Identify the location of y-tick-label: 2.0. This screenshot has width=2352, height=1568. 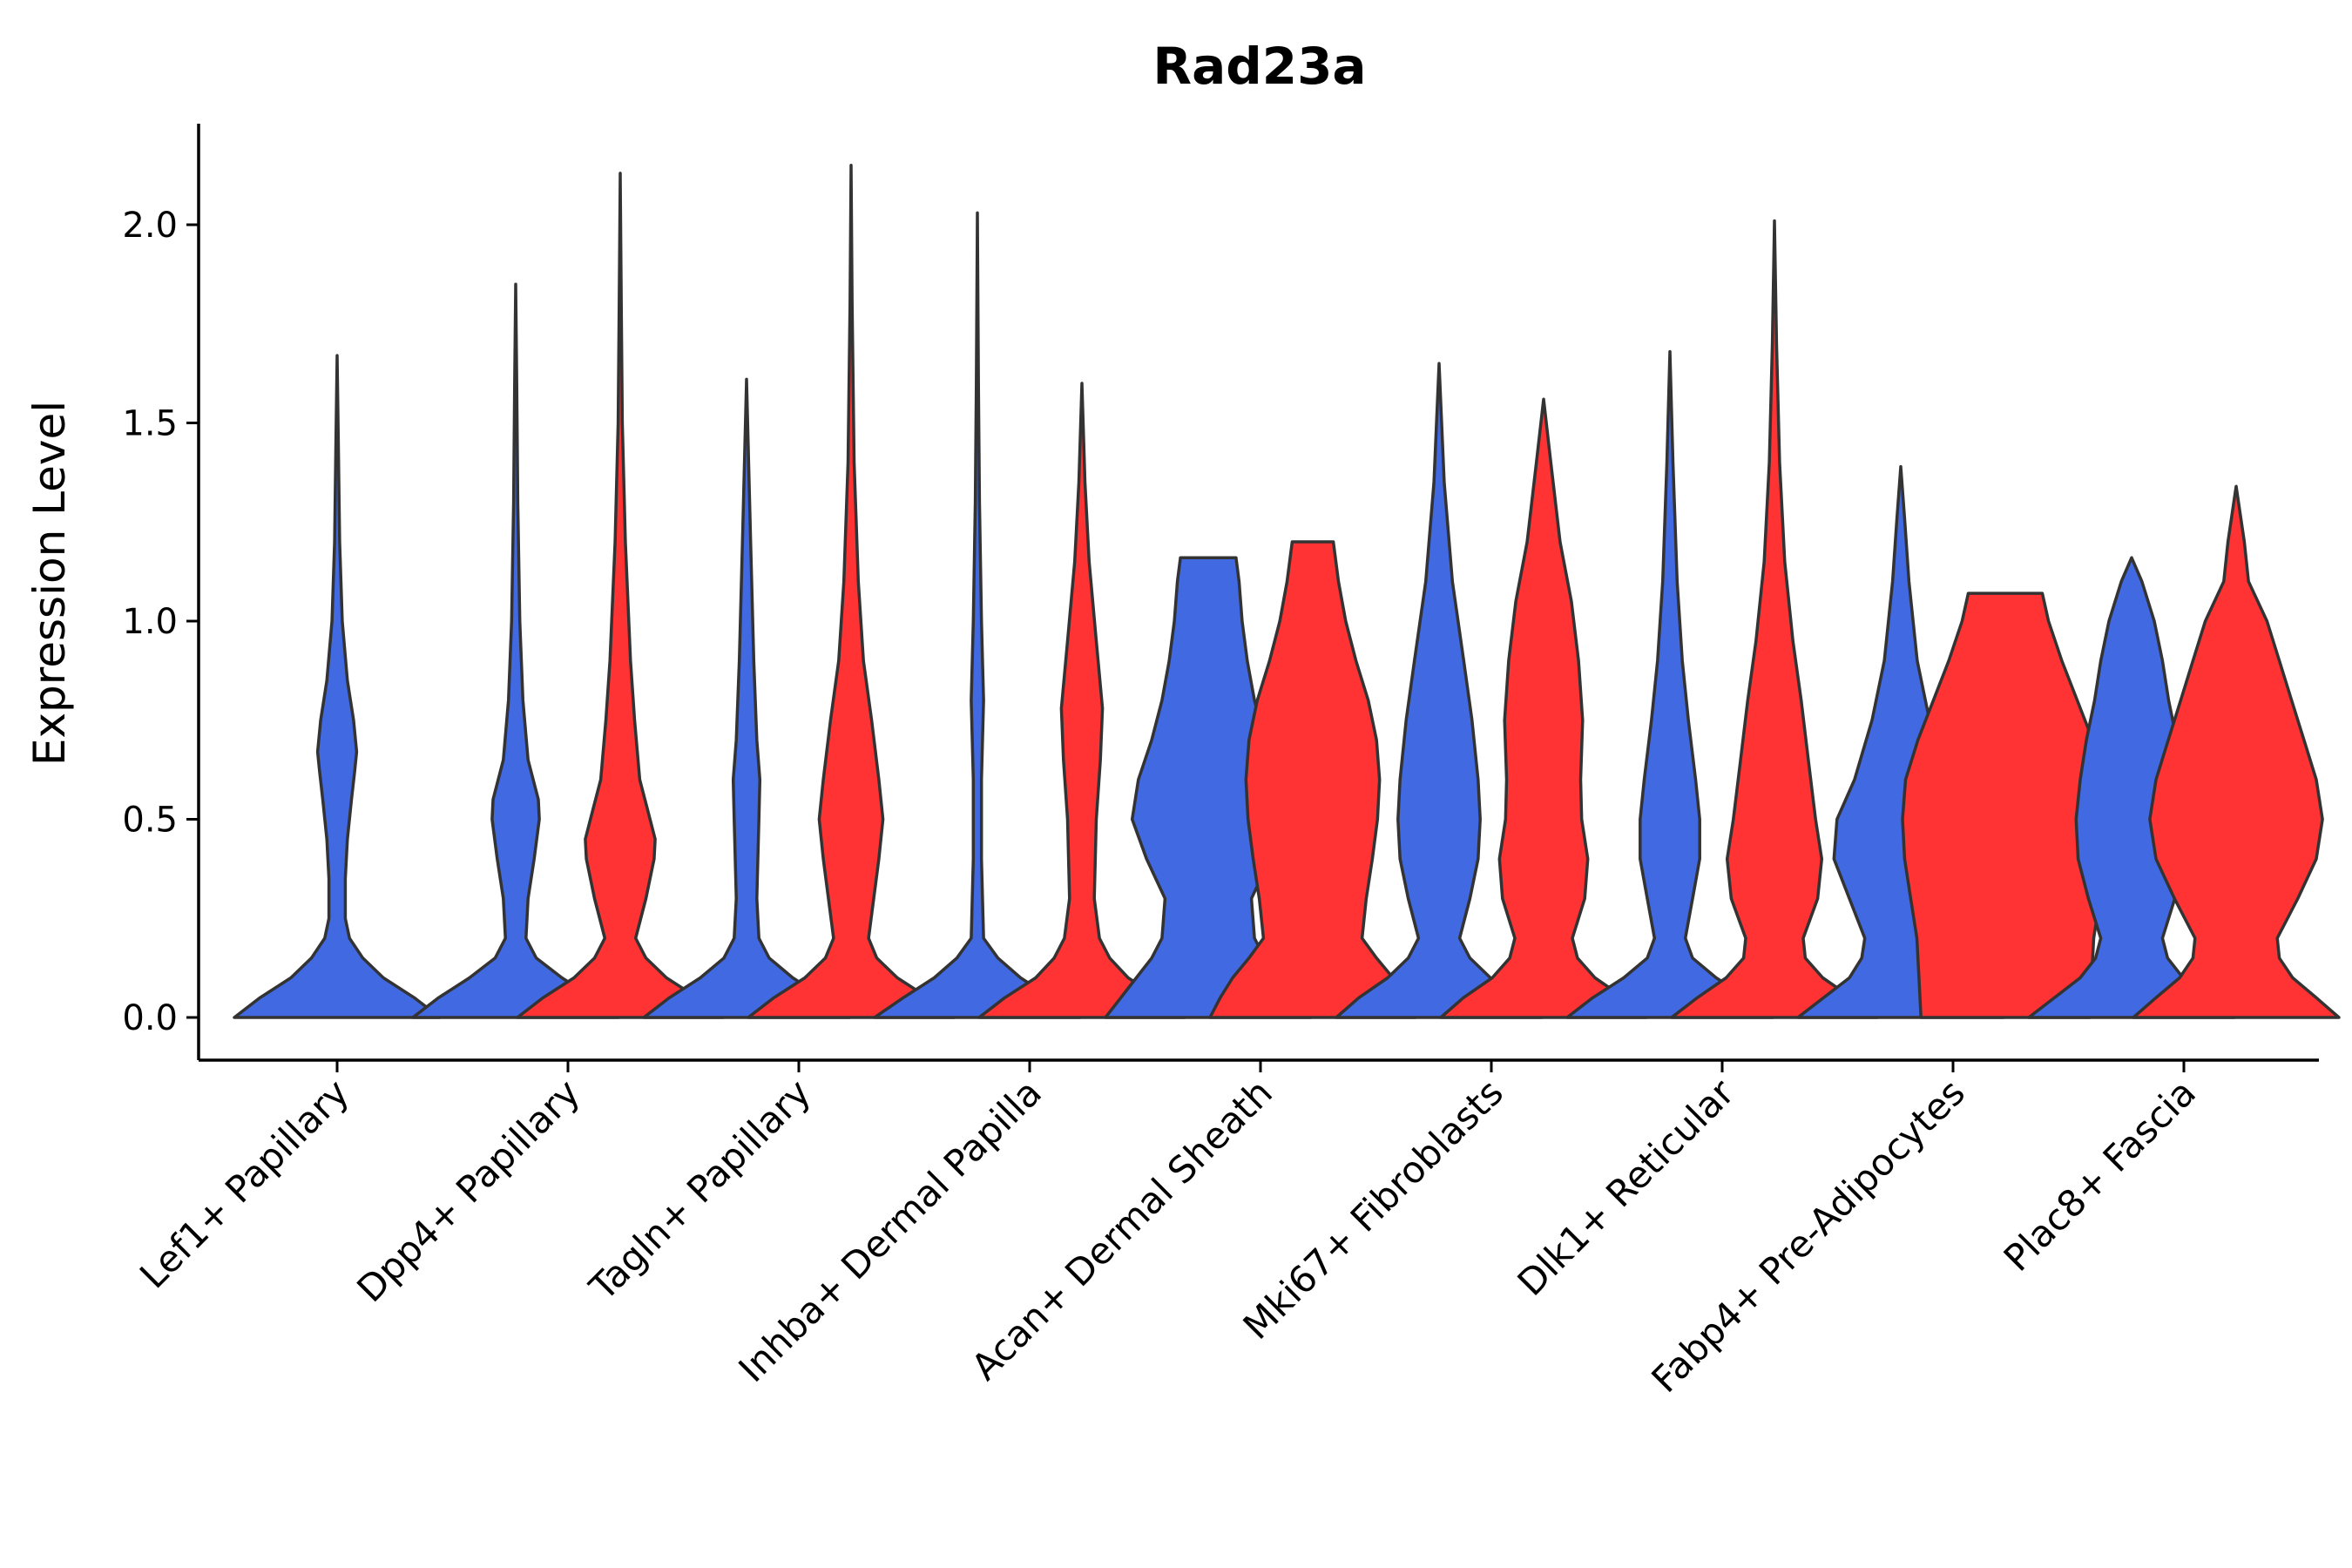
(150, 226).